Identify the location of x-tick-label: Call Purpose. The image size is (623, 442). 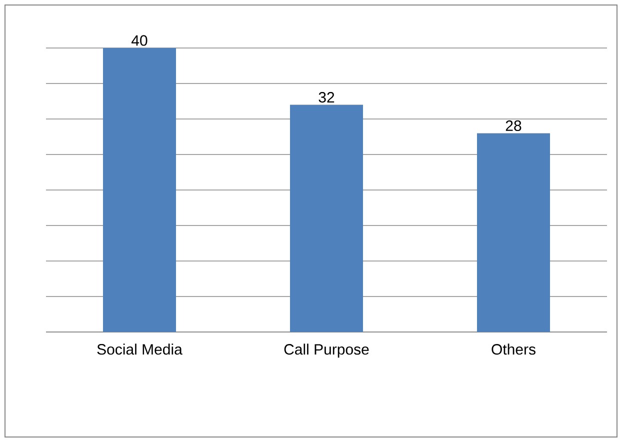
(326, 351).